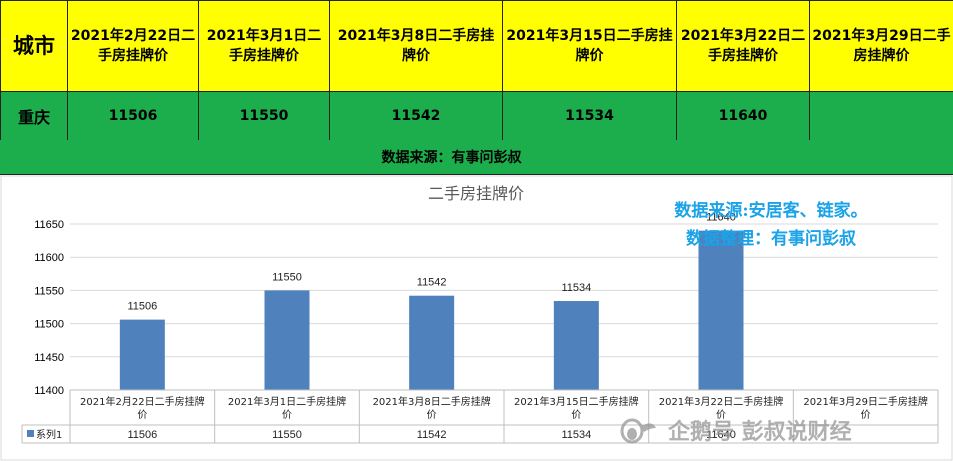  I want to click on annotation-credit: 数据整理：有事问彭叔, so click(771, 239).